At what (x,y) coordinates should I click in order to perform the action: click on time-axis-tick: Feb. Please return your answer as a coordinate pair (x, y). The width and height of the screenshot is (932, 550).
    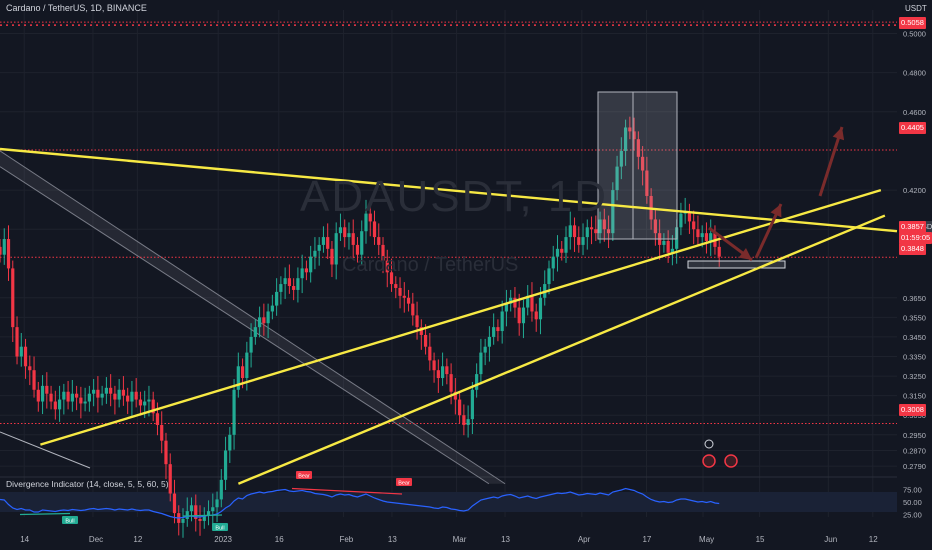
    Looking at the image, I should click on (346, 539).